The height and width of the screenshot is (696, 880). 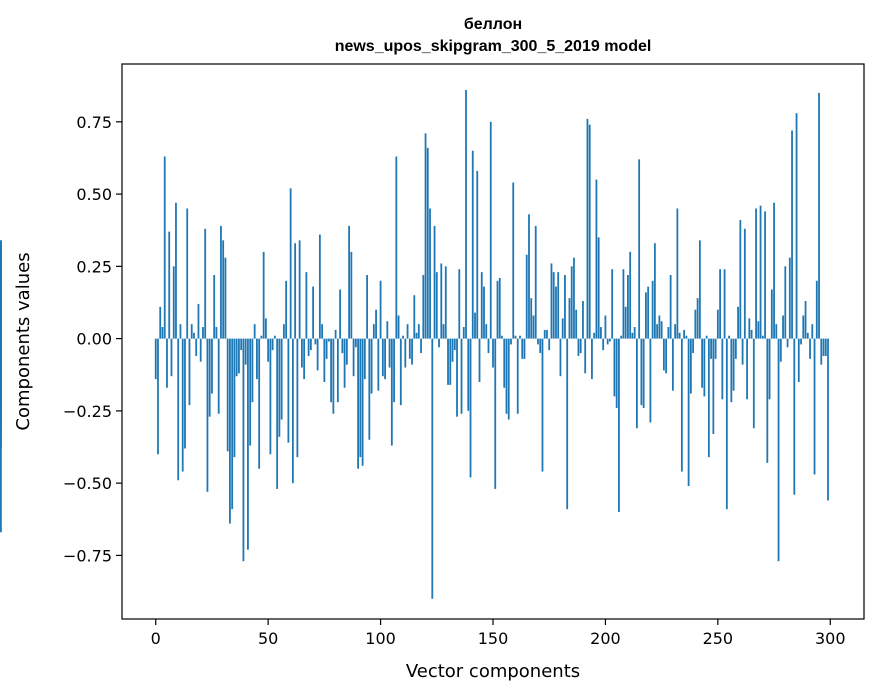 What do you see at coordinates (268, 638) in the screenshot?
I see `x-tick-label: 50` at bounding box center [268, 638].